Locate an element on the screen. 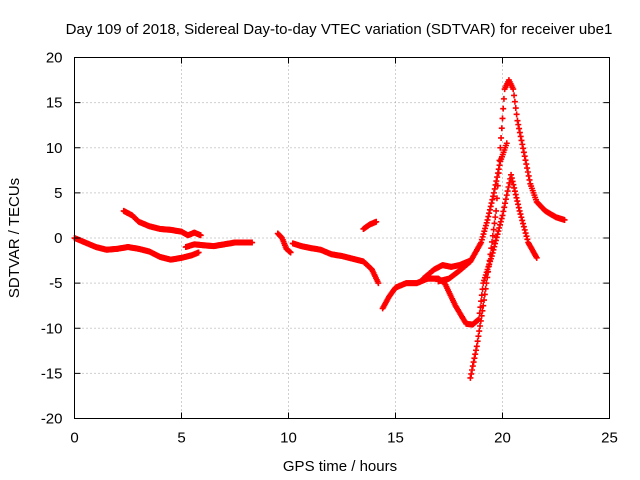  y-tick-label: 15 is located at coordinates (54, 103).